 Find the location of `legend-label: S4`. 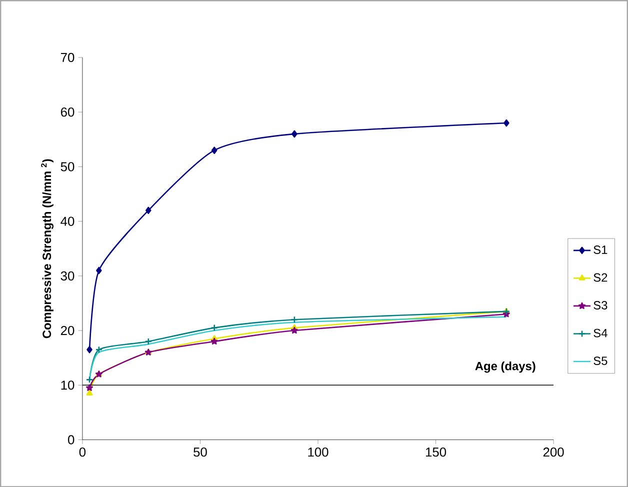

legend-label: S4 is located at coordinates (601, 333).